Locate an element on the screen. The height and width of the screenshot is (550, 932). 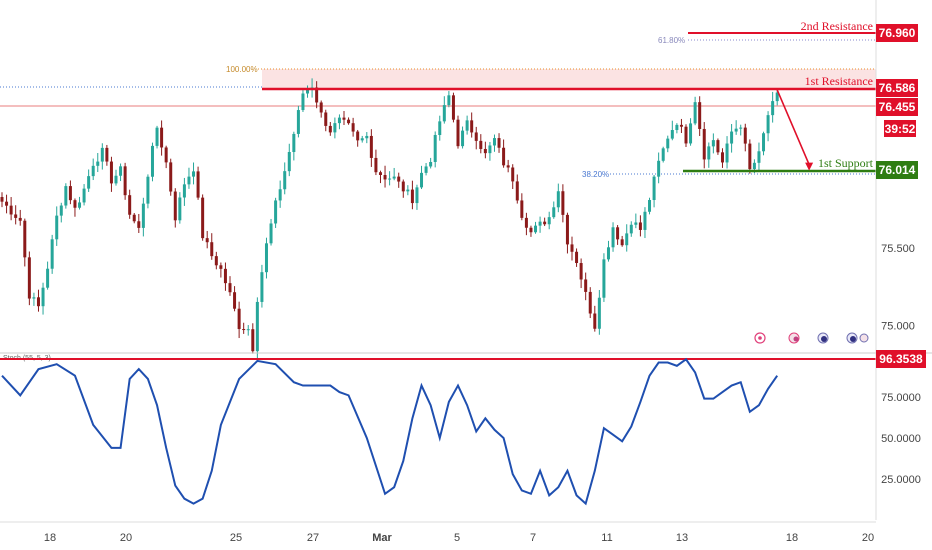
countdown-tag: 39:52 is located at coordinates (900, 128).